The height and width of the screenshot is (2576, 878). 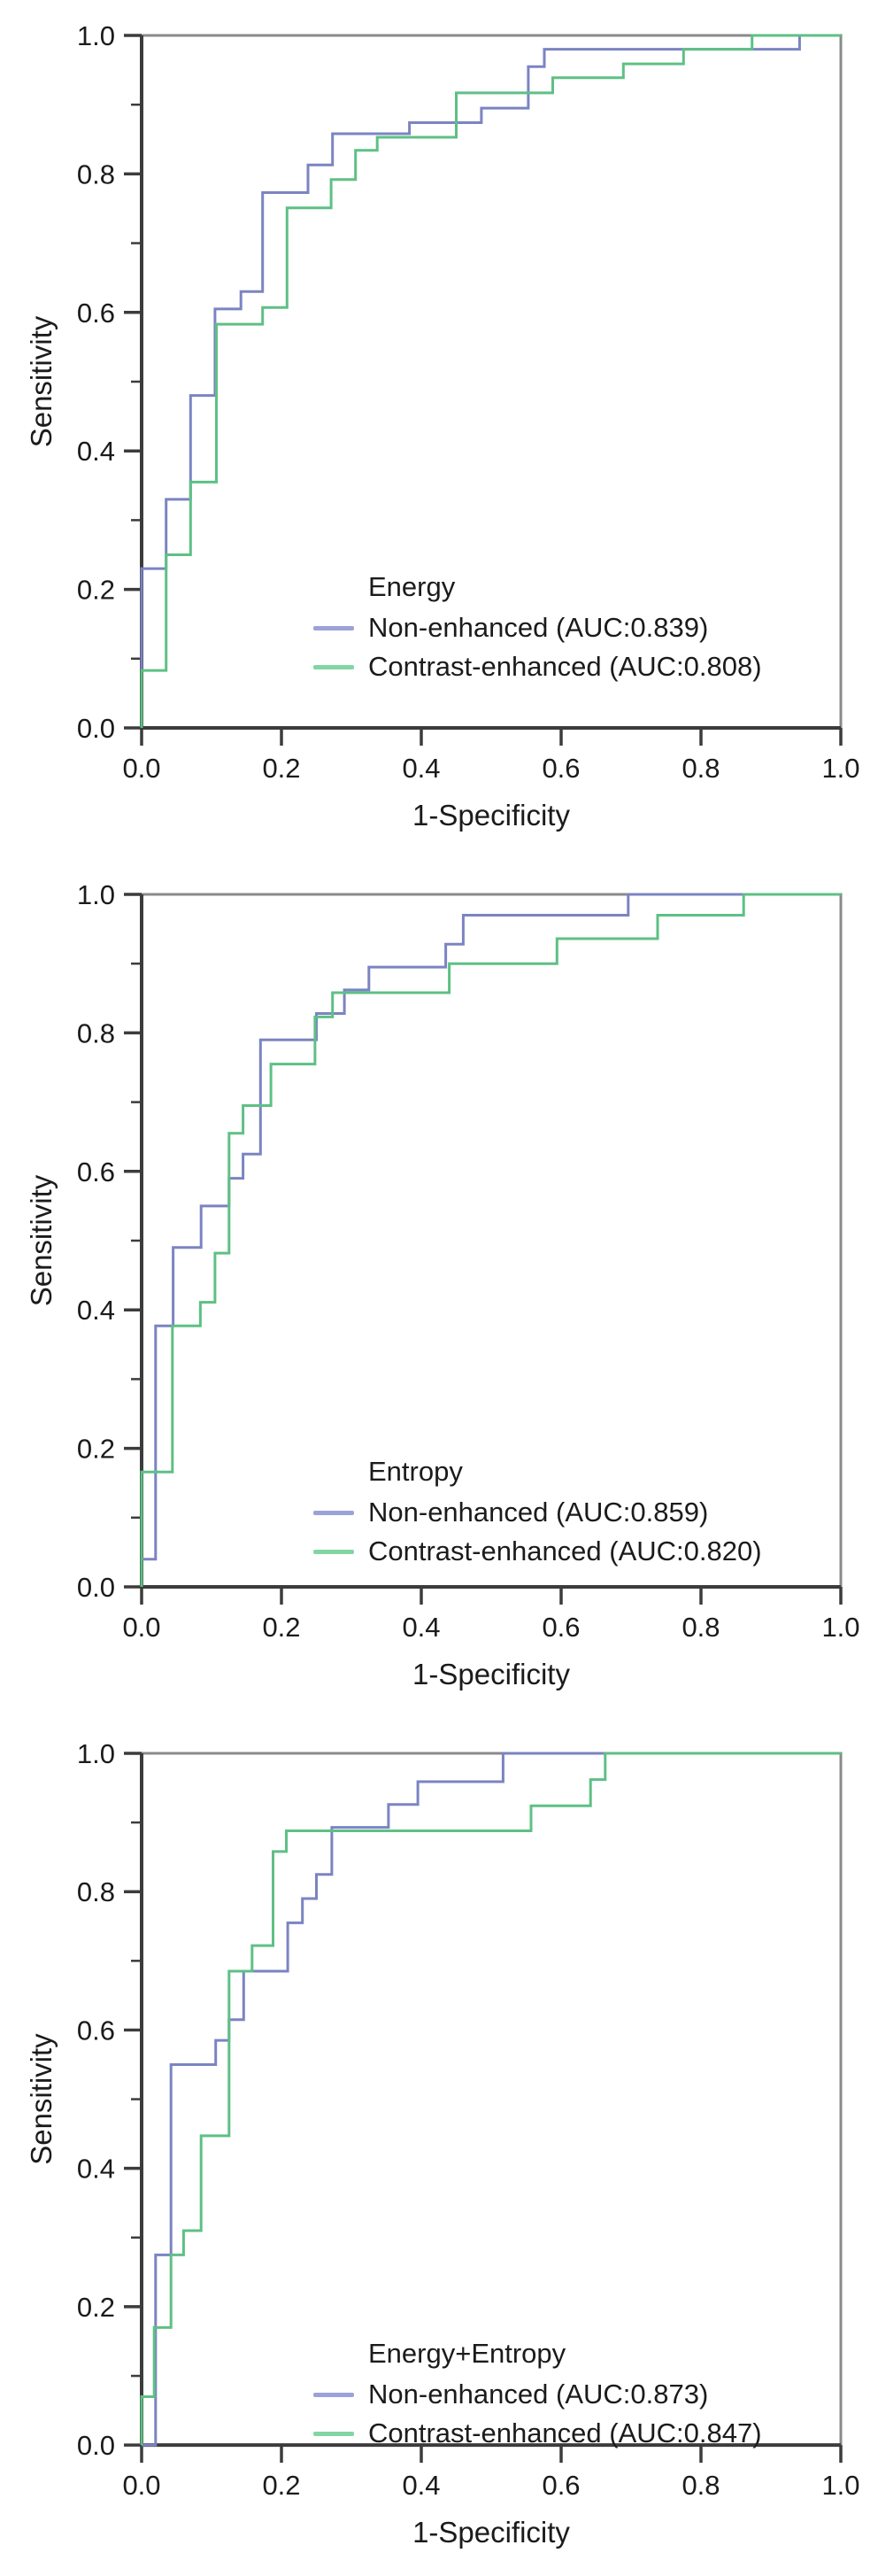 I want to click on legend-item-contrast-enhanced: Contrast-enhanced (AUC:0.808), so click(x=561, y=666).